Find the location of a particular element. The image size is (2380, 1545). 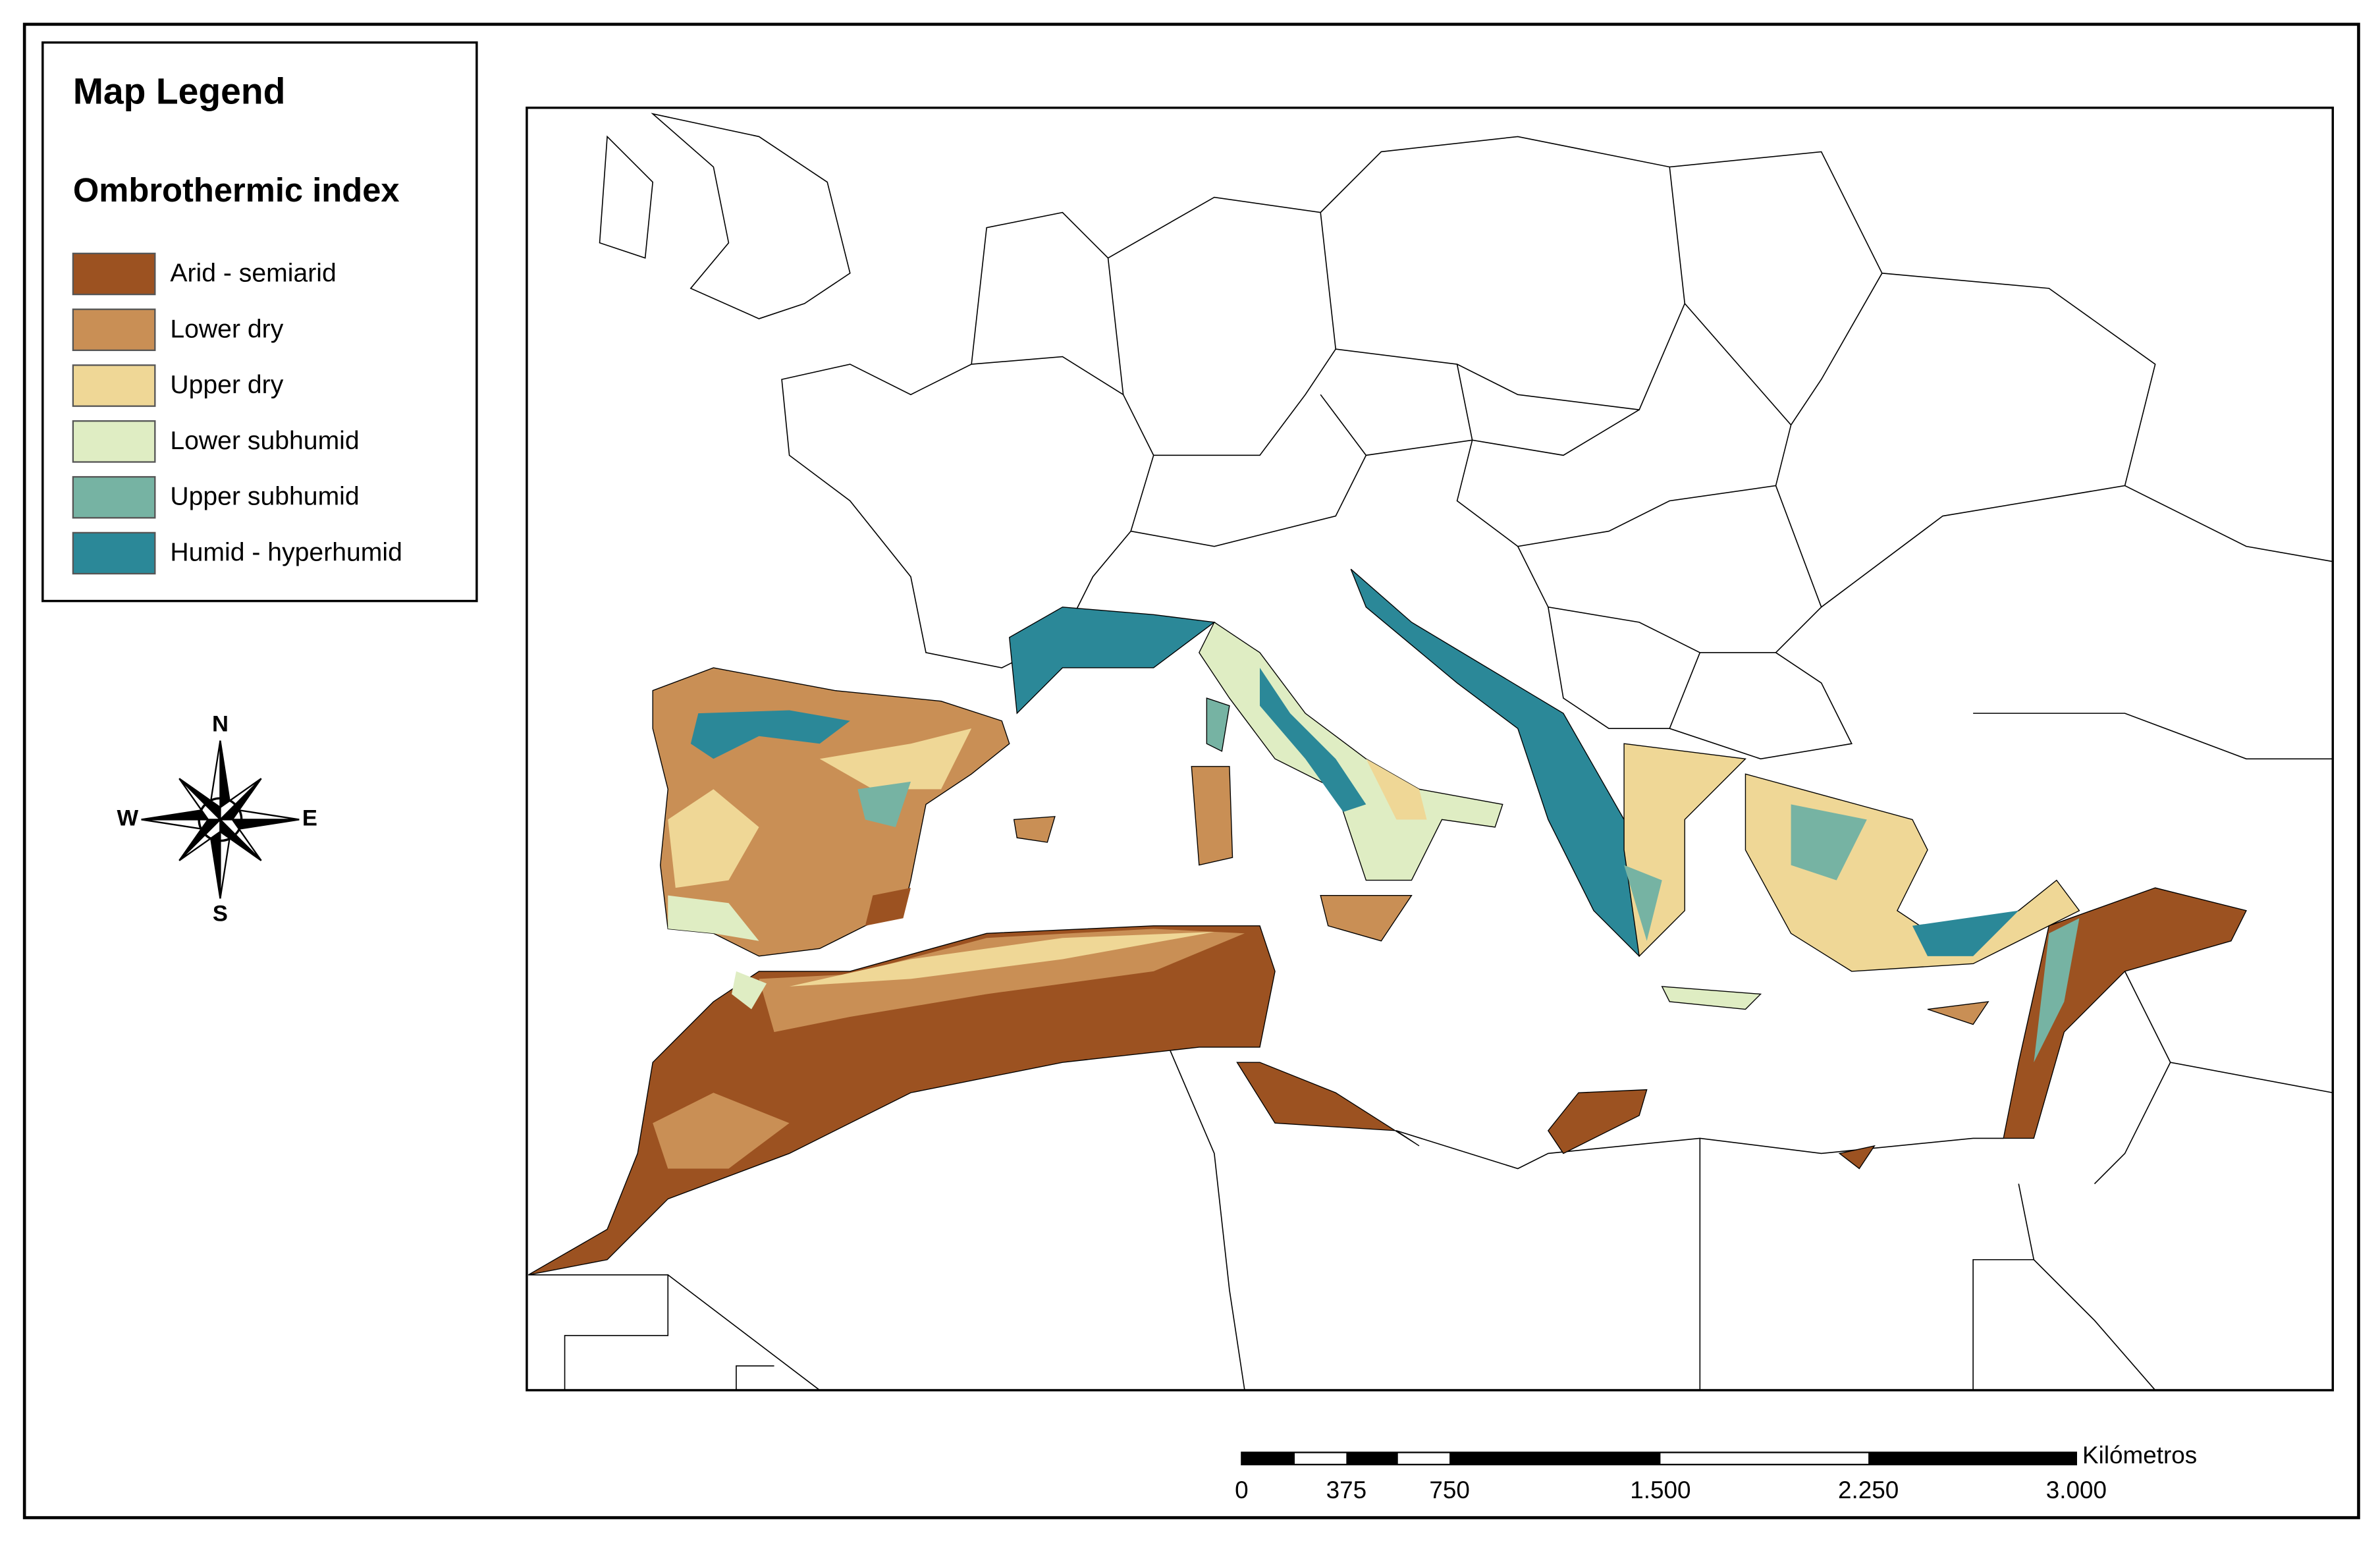

scale-label: 375 is located at coordinates (1346, 1490).